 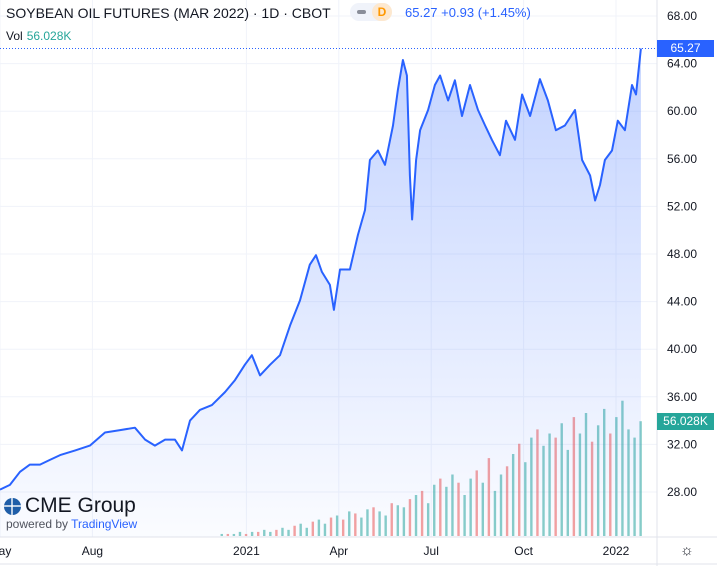 I want to click on y-tick-label: 28.00, so click(x=682, y=492).